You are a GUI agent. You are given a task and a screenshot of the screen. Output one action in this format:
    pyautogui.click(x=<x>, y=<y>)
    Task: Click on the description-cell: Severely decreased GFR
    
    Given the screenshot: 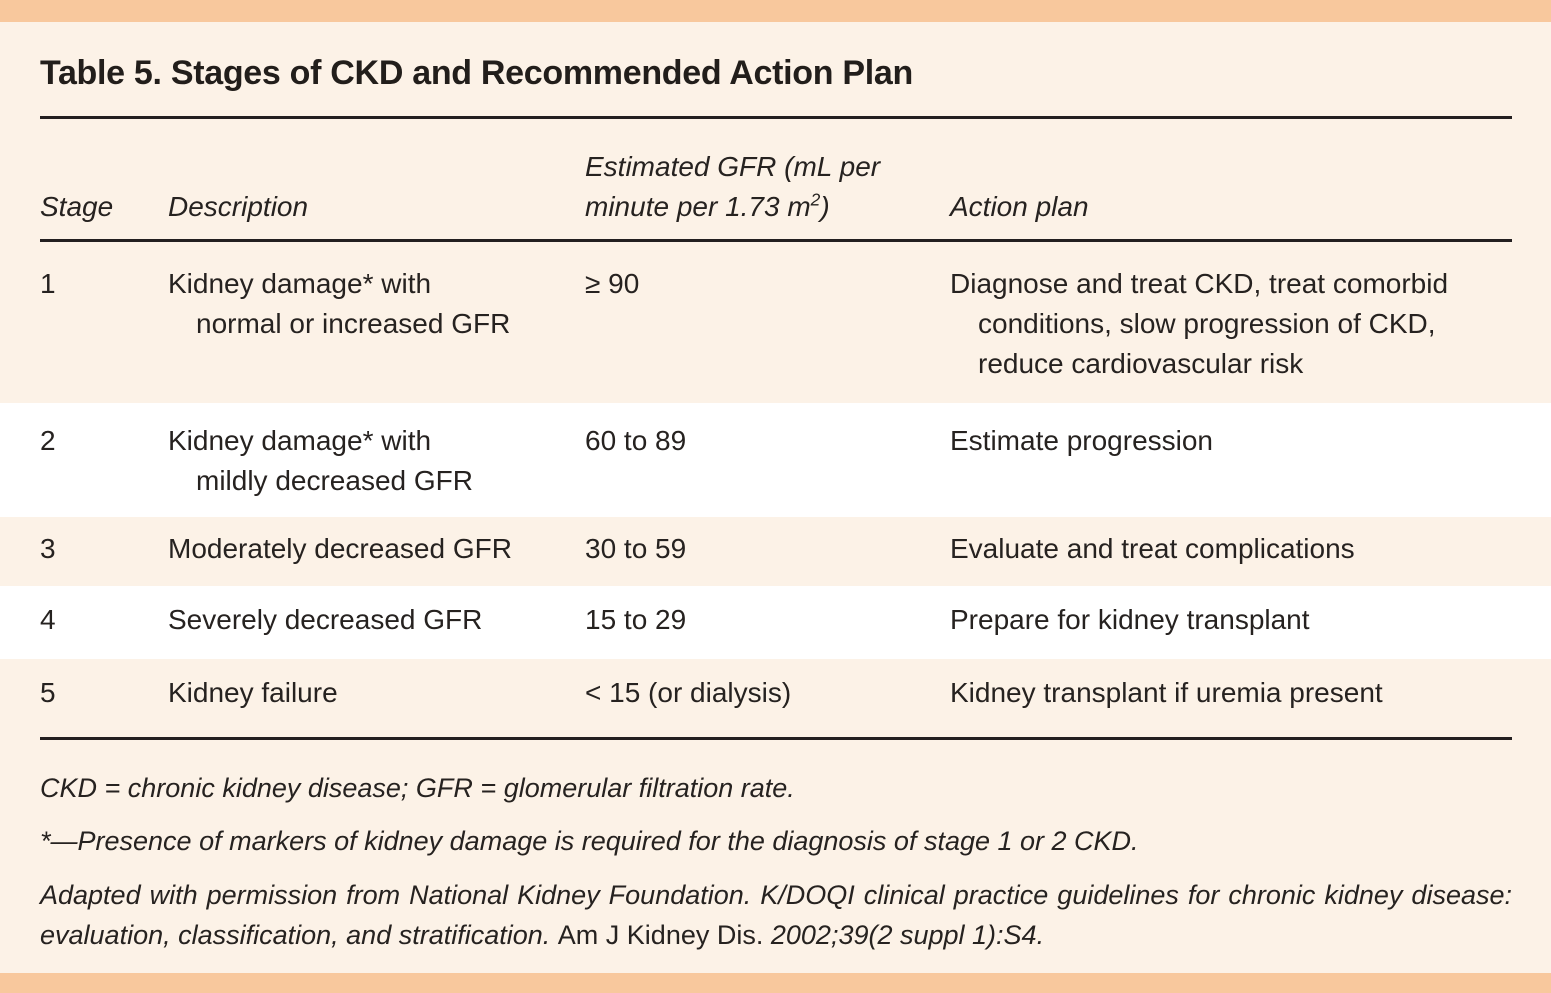 What is the action you would take?
    pyautogui.click(x=376, y=629)
    